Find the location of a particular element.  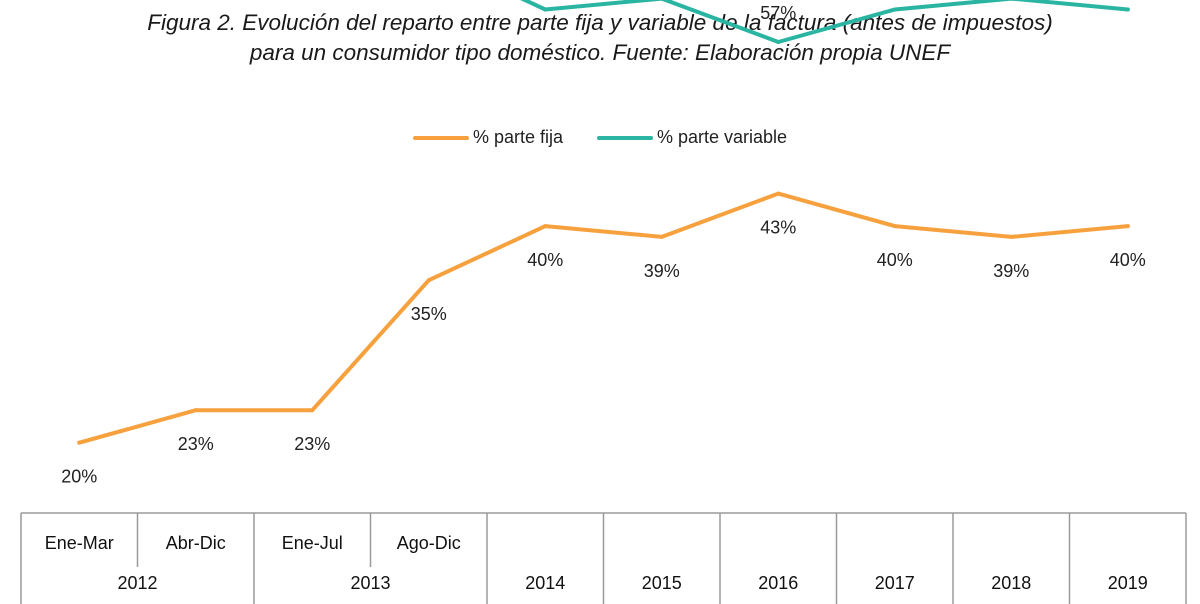

x-axis-sub-label-2: Ene-Jul is located at coordinates (312, 543).